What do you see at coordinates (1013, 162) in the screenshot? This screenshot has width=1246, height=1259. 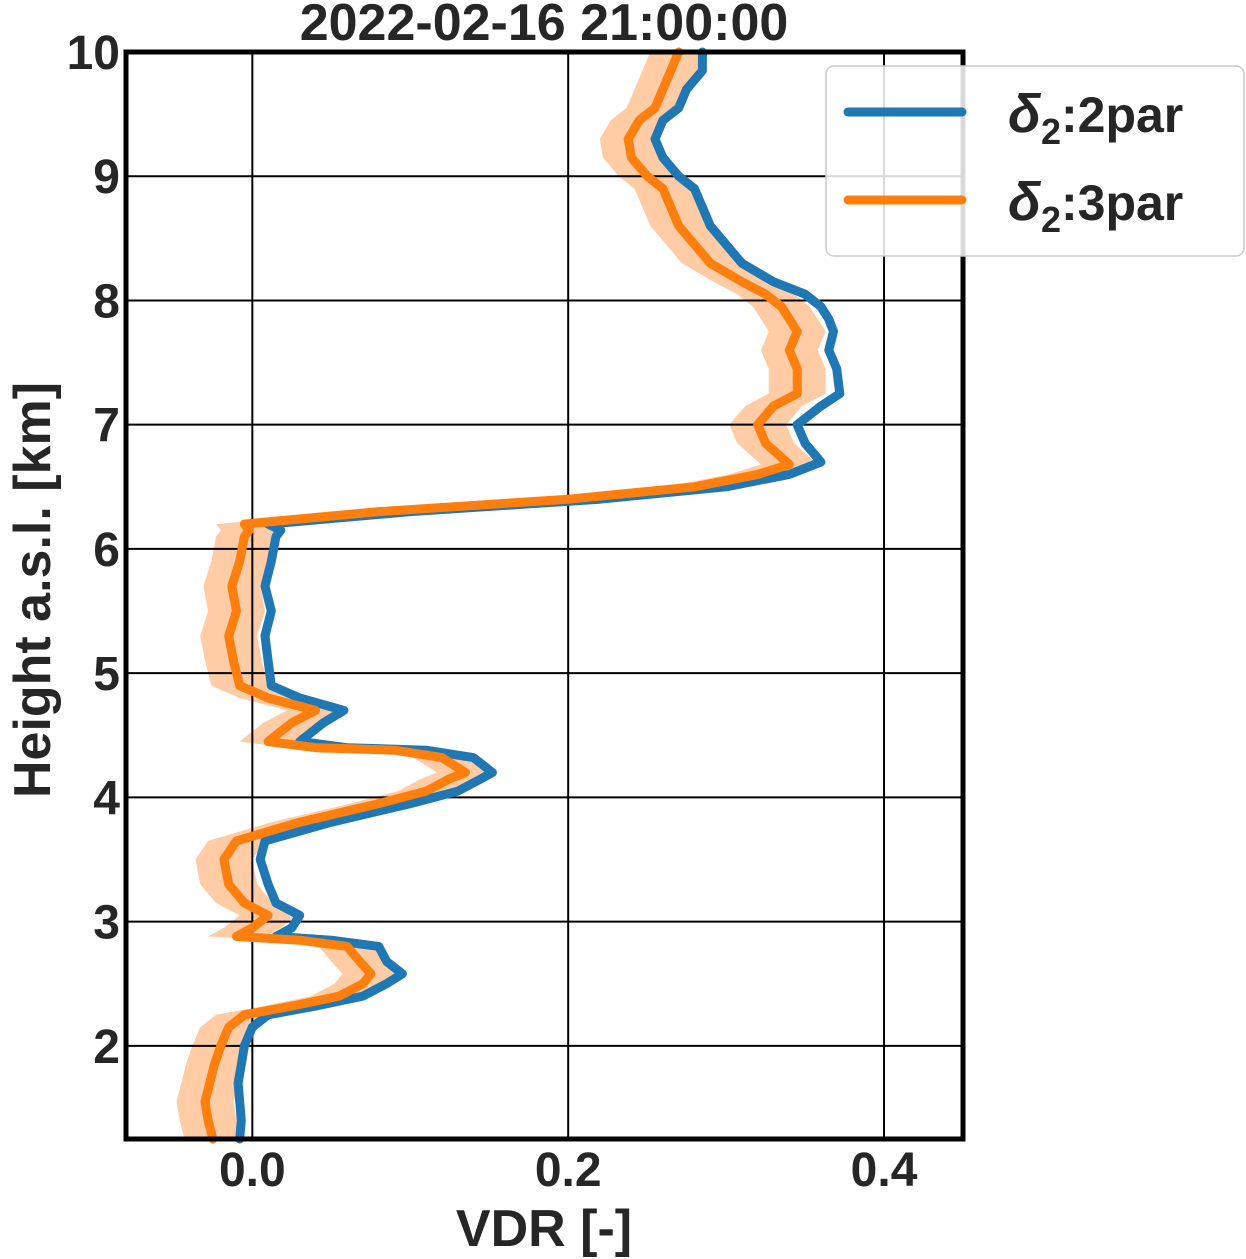 I see `legend-entries: δ2:2par δ2:3par` at bounding box center [1013, 162].